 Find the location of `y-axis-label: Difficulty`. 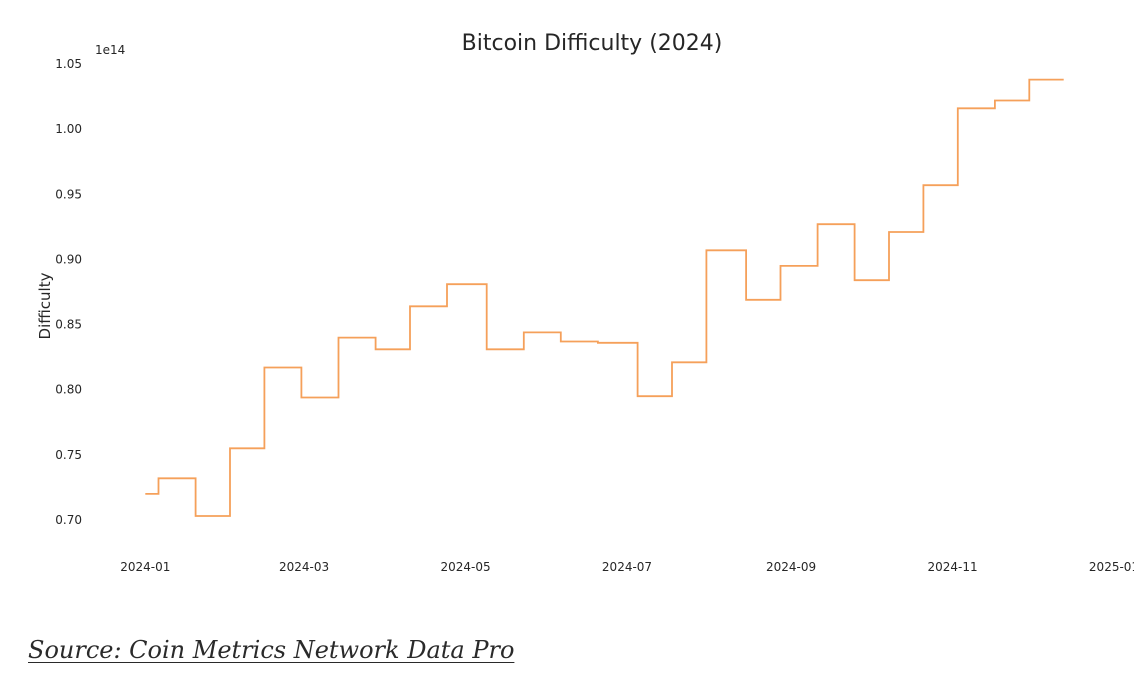

y-axis-label: Difficulty is located at coordinates (45, 305).